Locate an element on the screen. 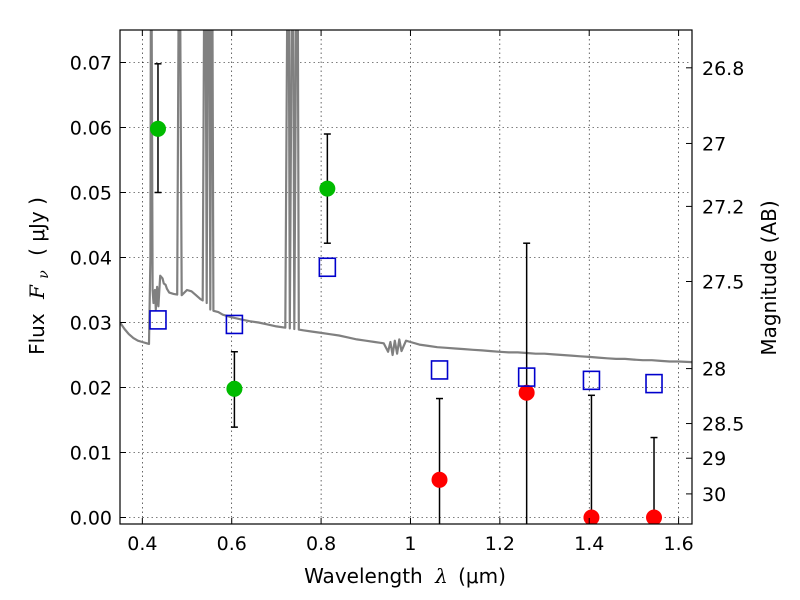 The width and height of the screenshot is (800, 600). x-axis-label: Wavelength λ (μm) is located at coordinates (405, 576).